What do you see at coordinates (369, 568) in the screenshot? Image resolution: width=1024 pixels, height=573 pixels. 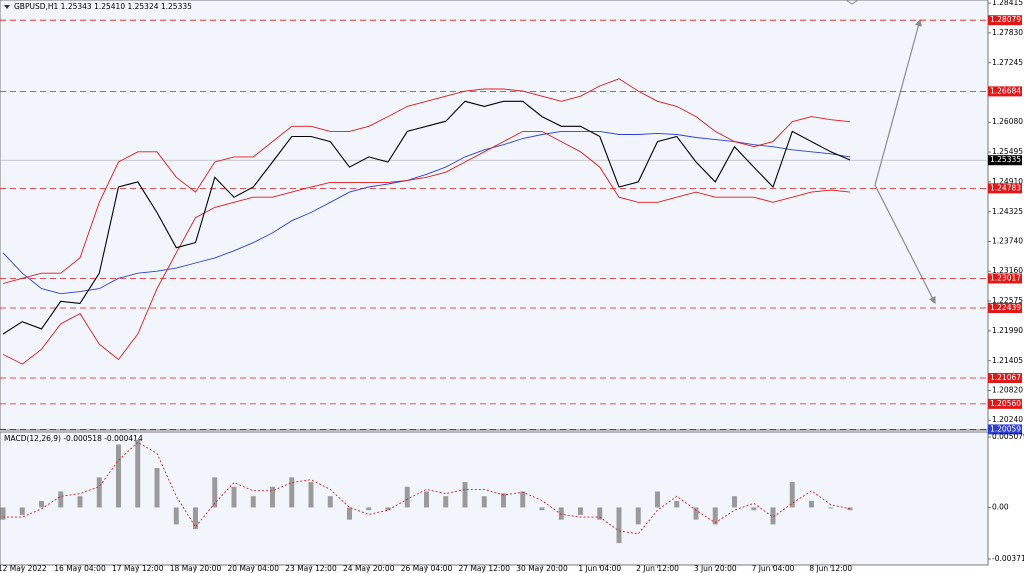 I see `x-tick-label: 24 May 20:00` at bounding box center [369, 568].